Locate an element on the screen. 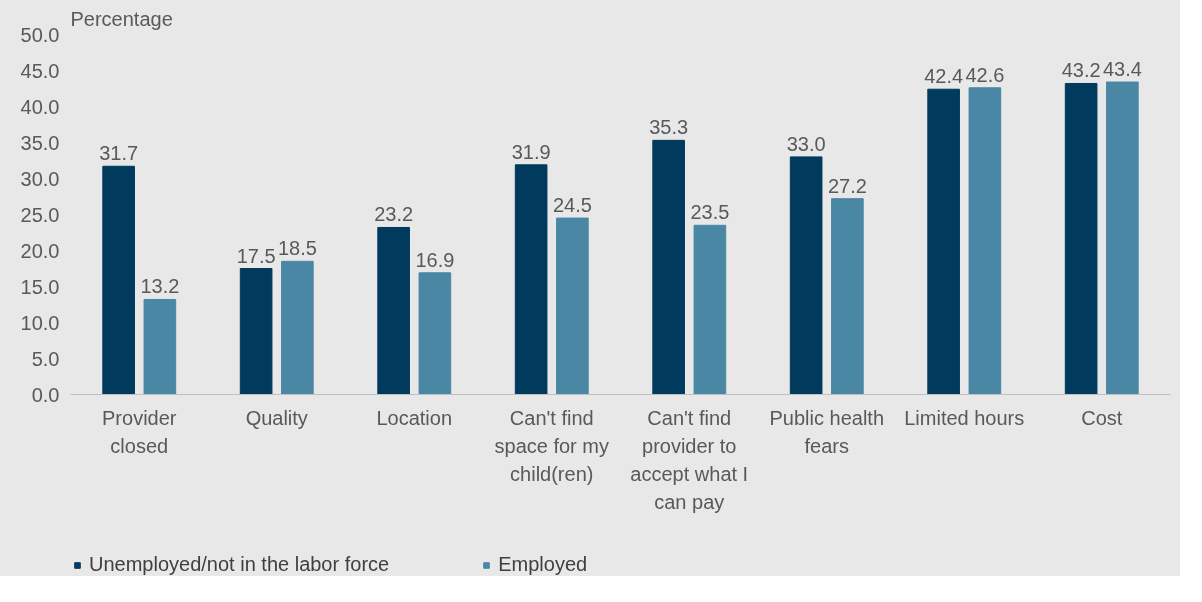 This screenshot has height=602, width=1202. x-tick-label: Location is located at coordinates (414, 417).